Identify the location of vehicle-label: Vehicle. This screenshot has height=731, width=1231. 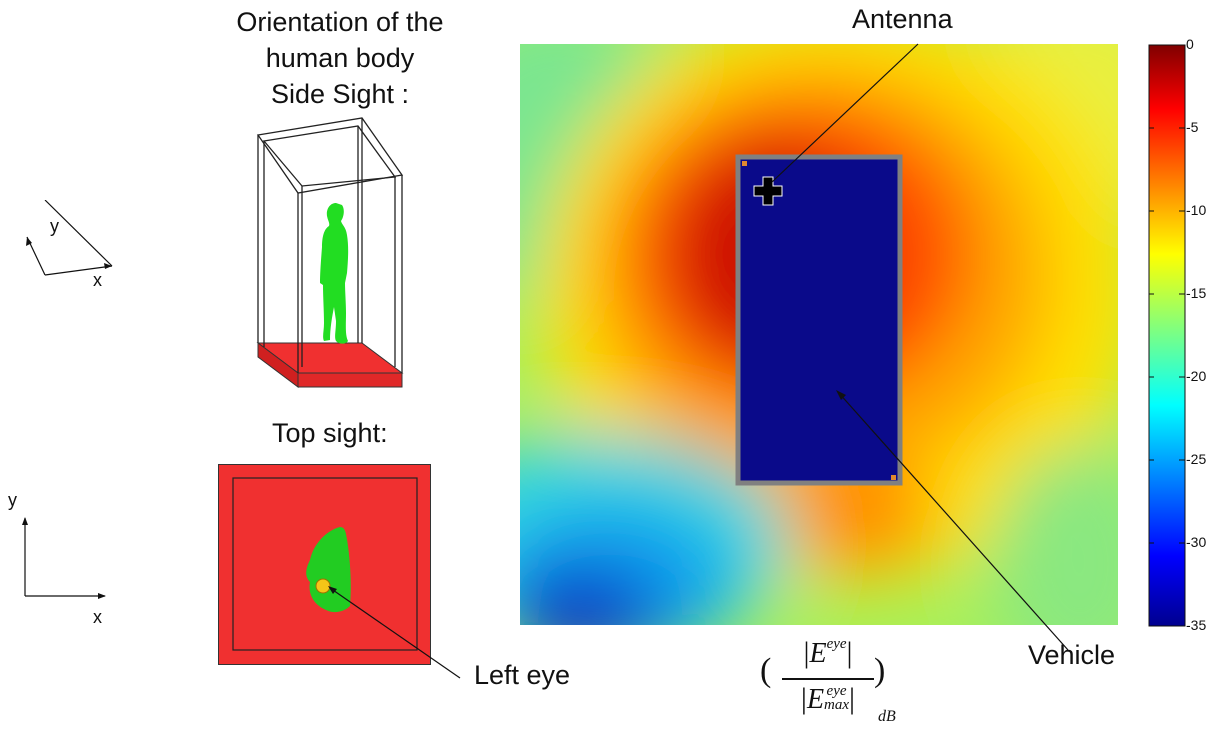
(1072, 655).